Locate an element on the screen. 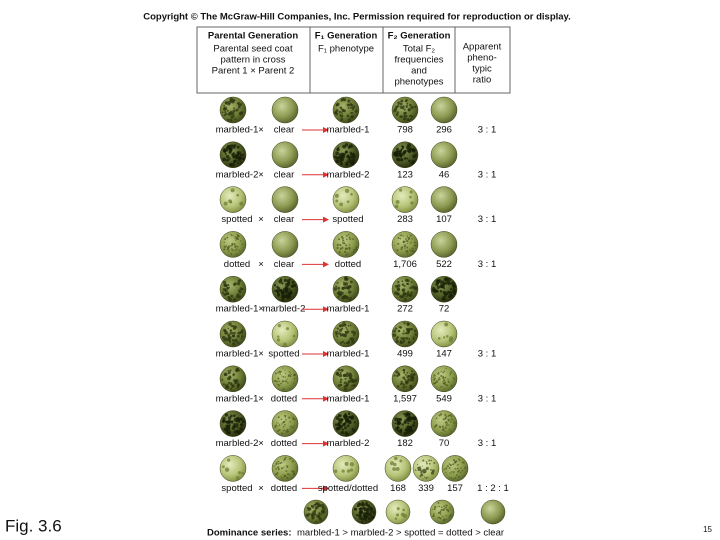  f2-count: 296 is located at coordinates (444, 130).